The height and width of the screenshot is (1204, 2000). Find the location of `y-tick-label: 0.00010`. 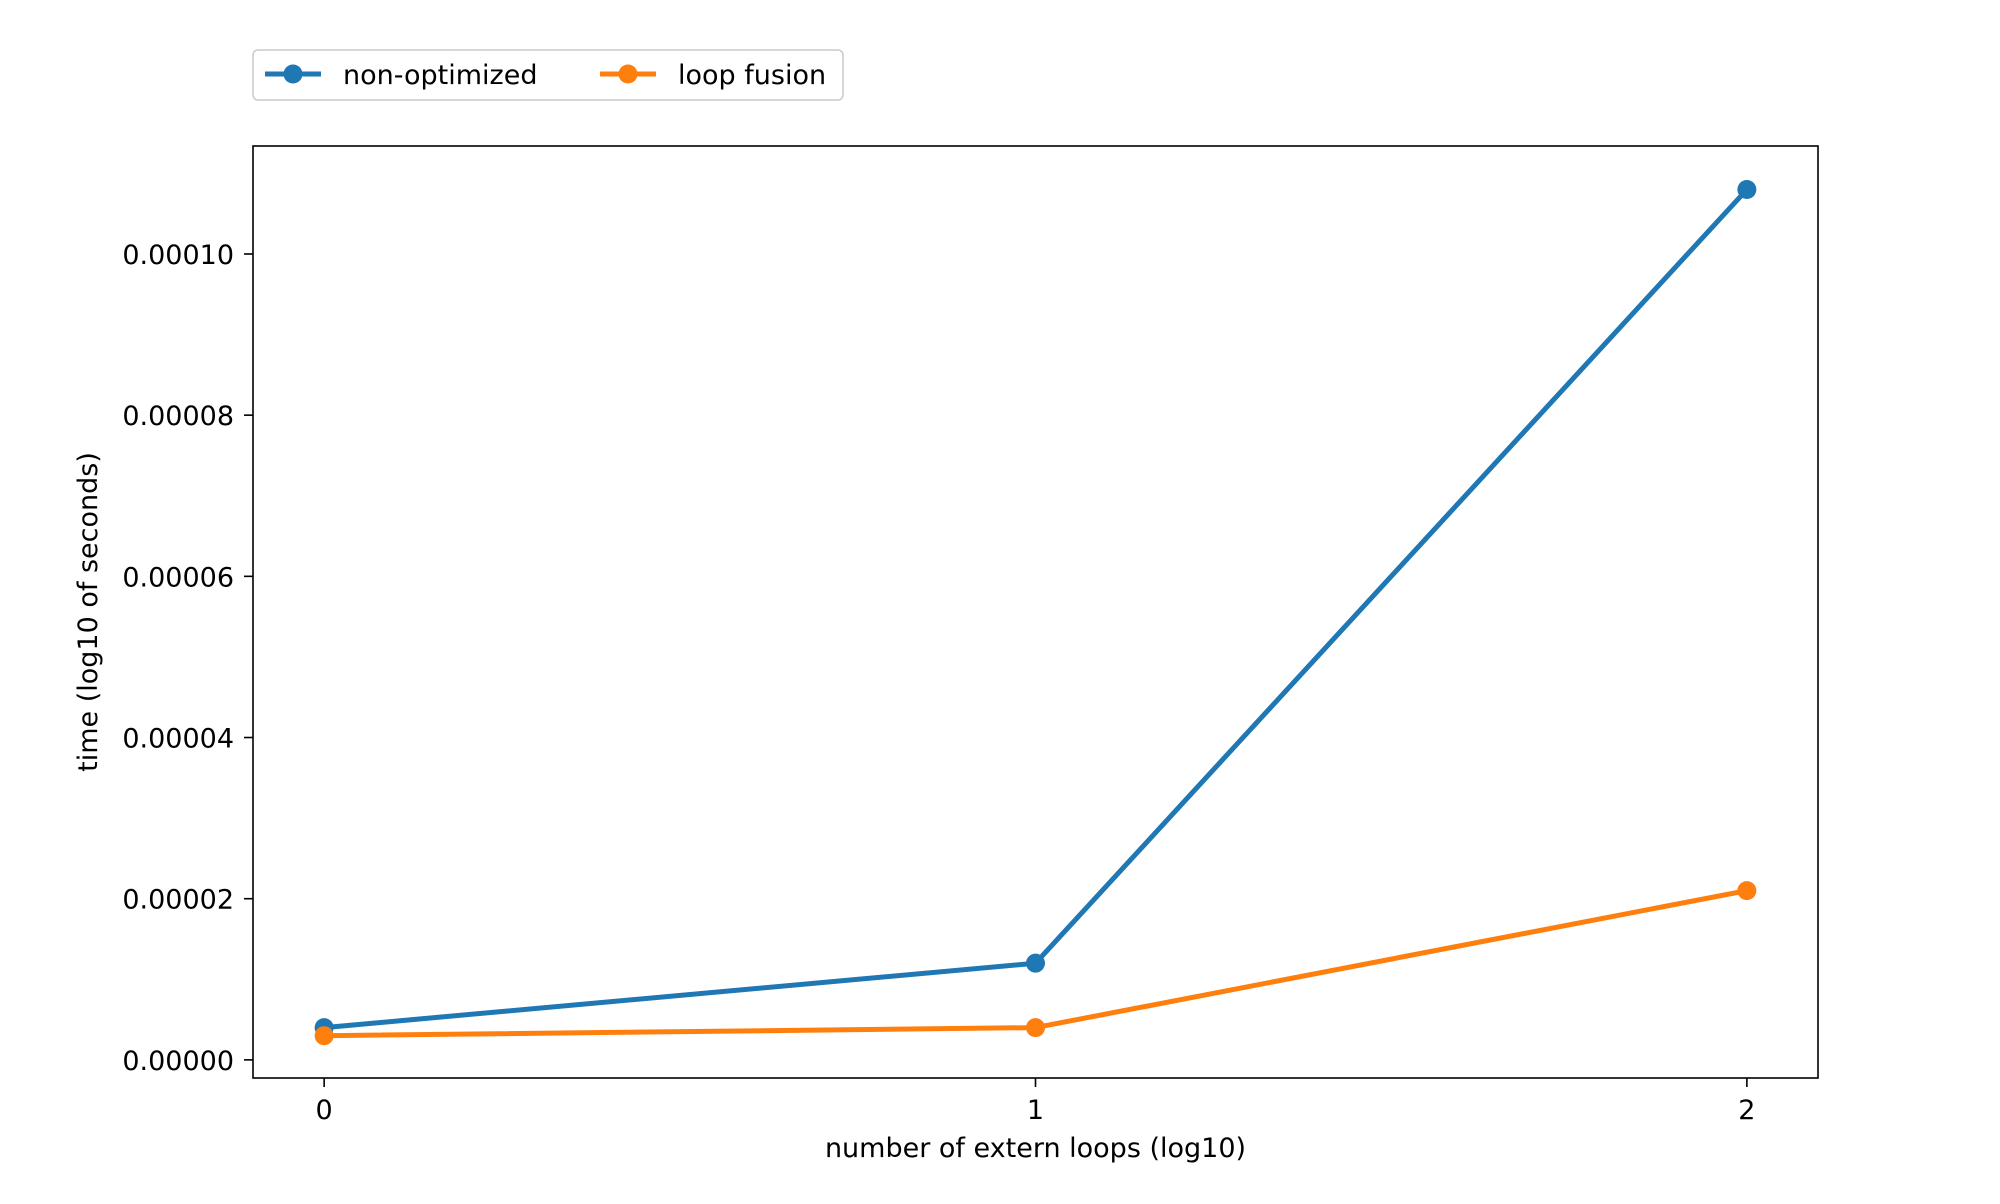

y-tick-label: 0.00010 is located at coordinates (178, 255).